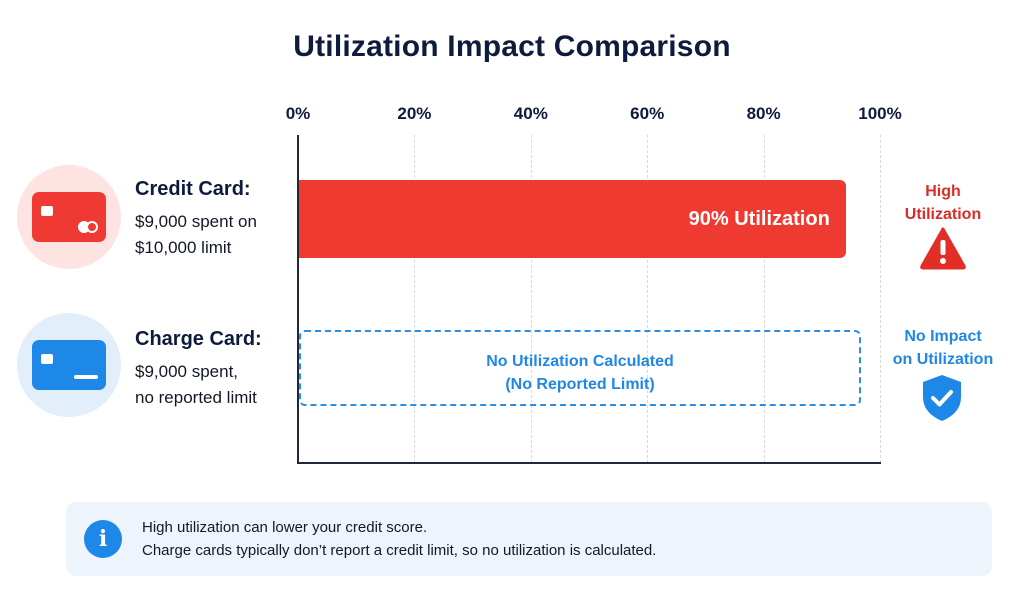 This screenshot has width=1024, height=614. I want to click on shield-check-icon, so click(942, 398).